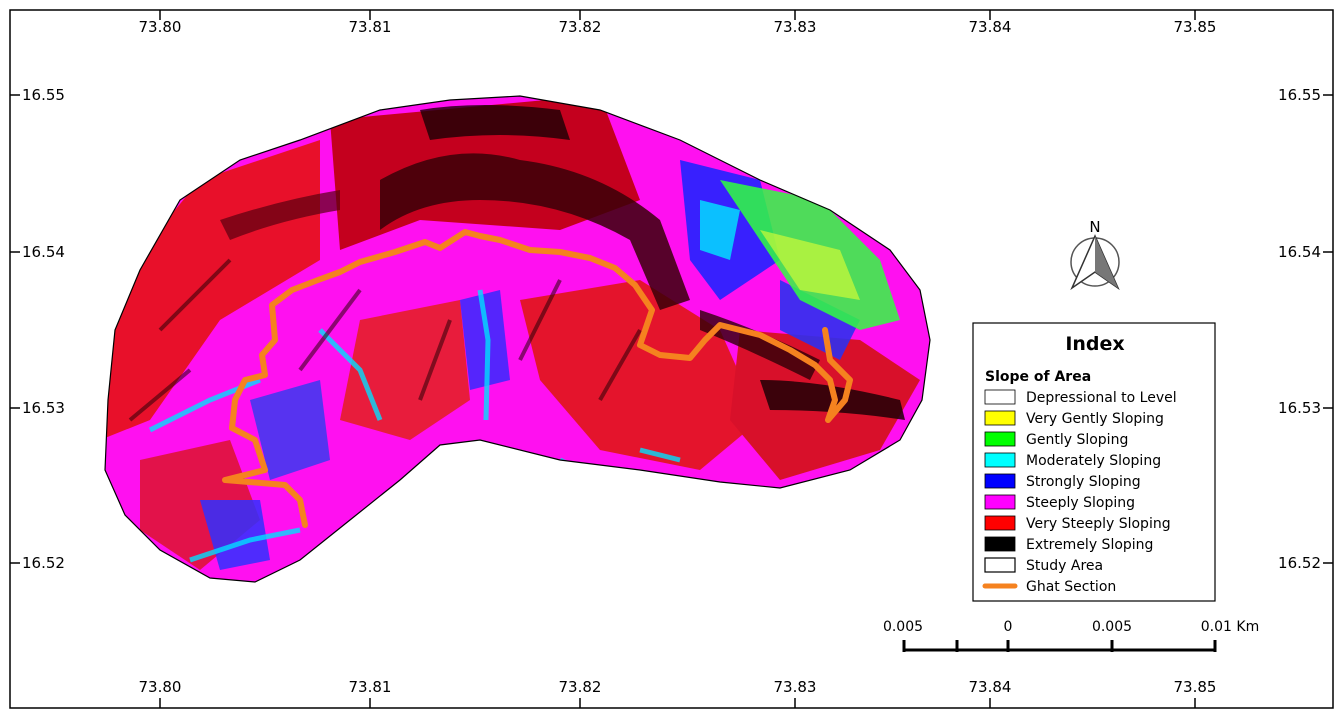 The image size is (1343, 722). I want to click on legend-item: Very Gently Sloping, so click(1074, 418).